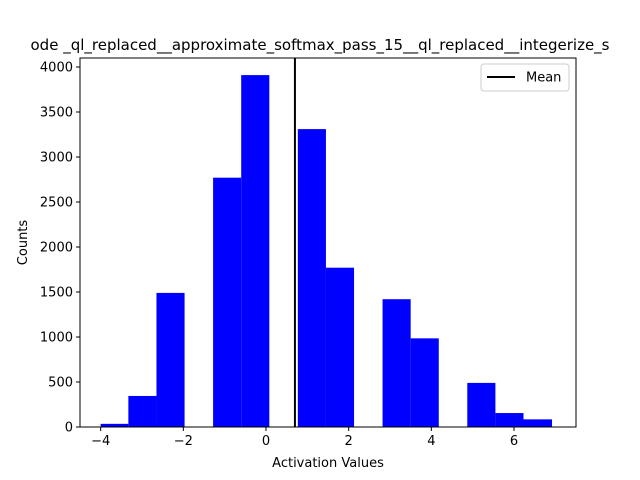  I want to click on y-tick-label-7: 3500, so click(56, 113).